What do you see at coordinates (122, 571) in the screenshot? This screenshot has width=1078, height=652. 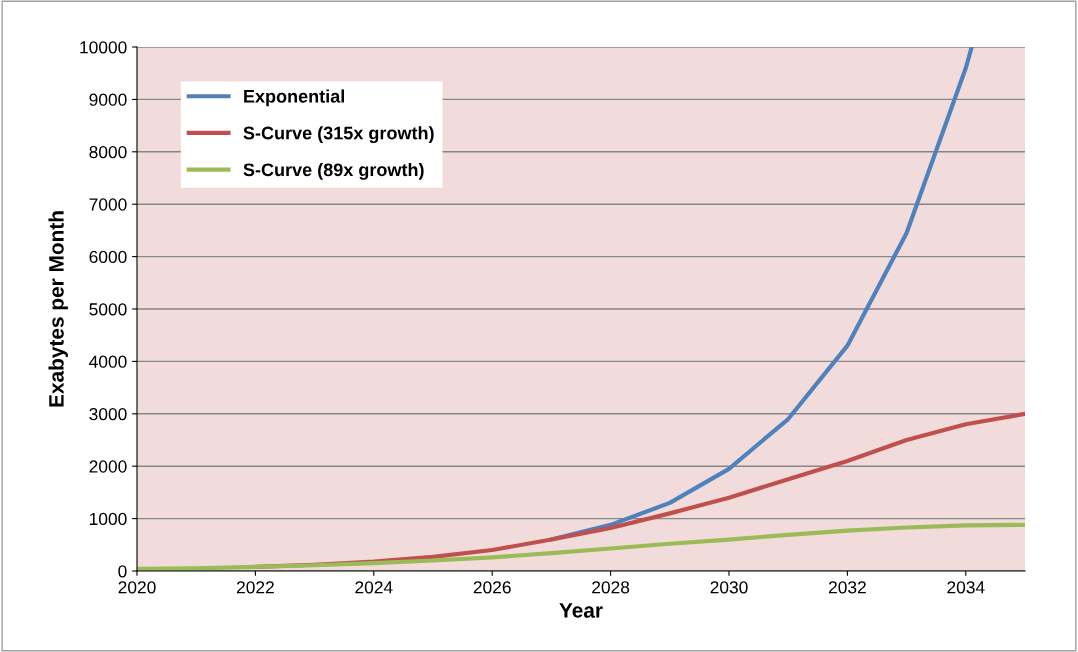 I see `y-tick-label: 0` at bounding box center [122, 571].